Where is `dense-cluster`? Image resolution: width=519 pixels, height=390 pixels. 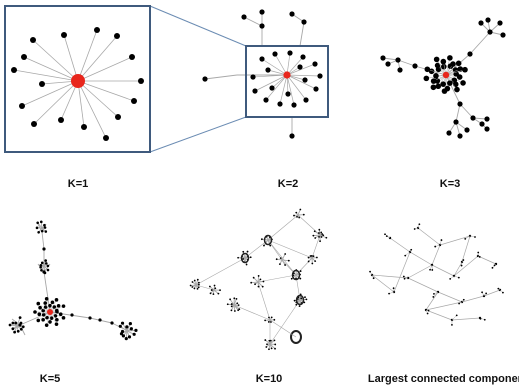
dense-cluster is located at coordinates (296, 337).